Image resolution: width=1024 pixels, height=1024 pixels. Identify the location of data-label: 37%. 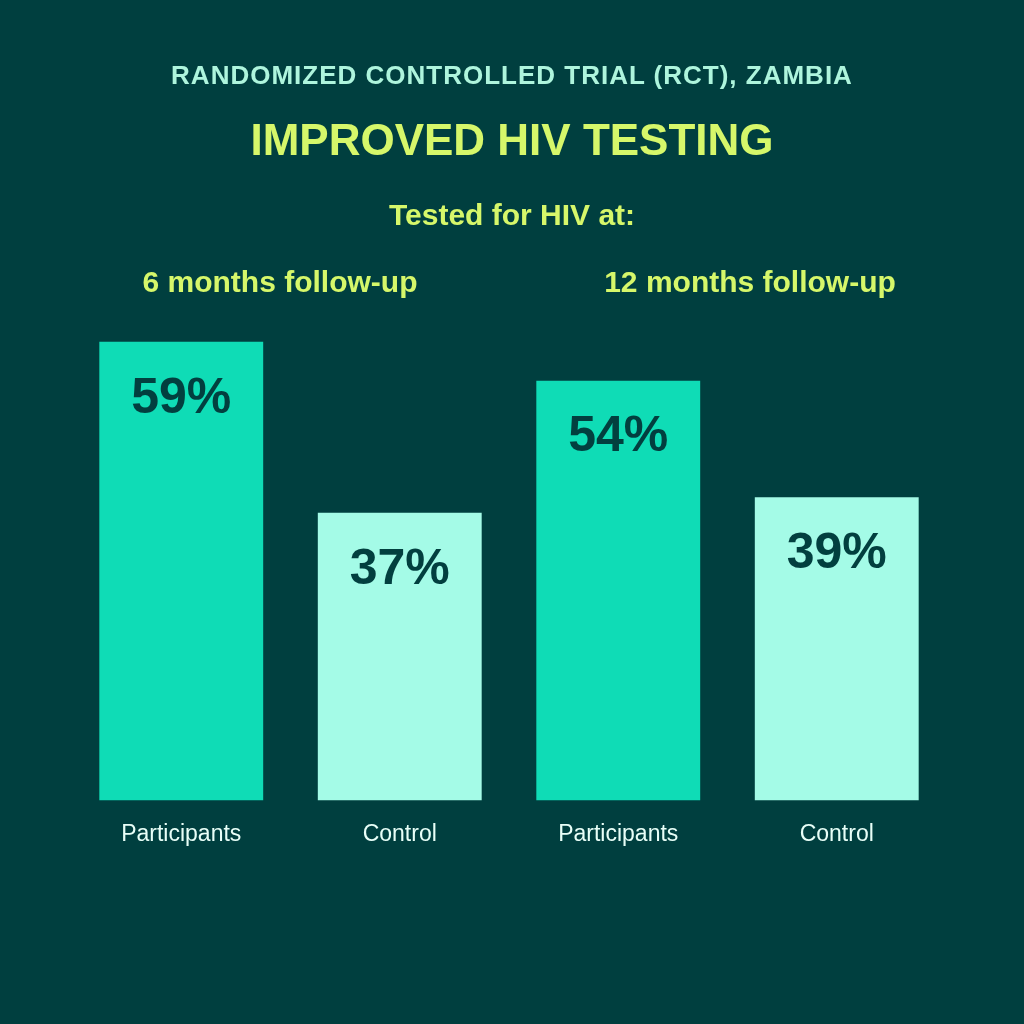
(399, 566).